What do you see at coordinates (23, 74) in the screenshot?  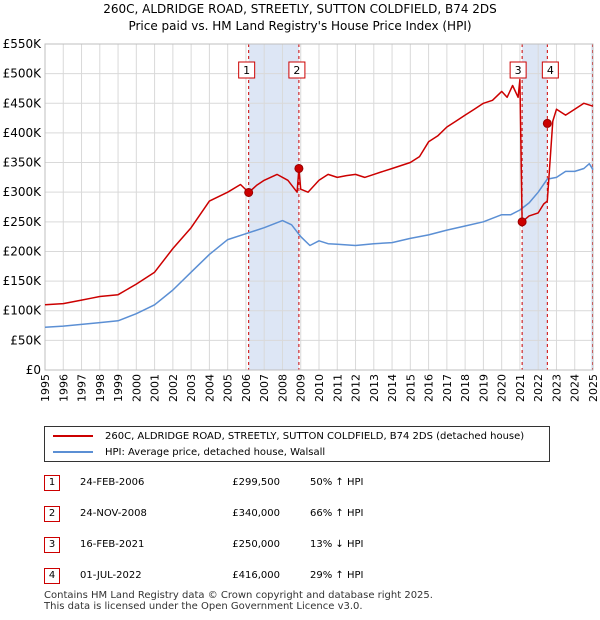 I see `y-tick-label: £500K` at bounding box center [23, 74].